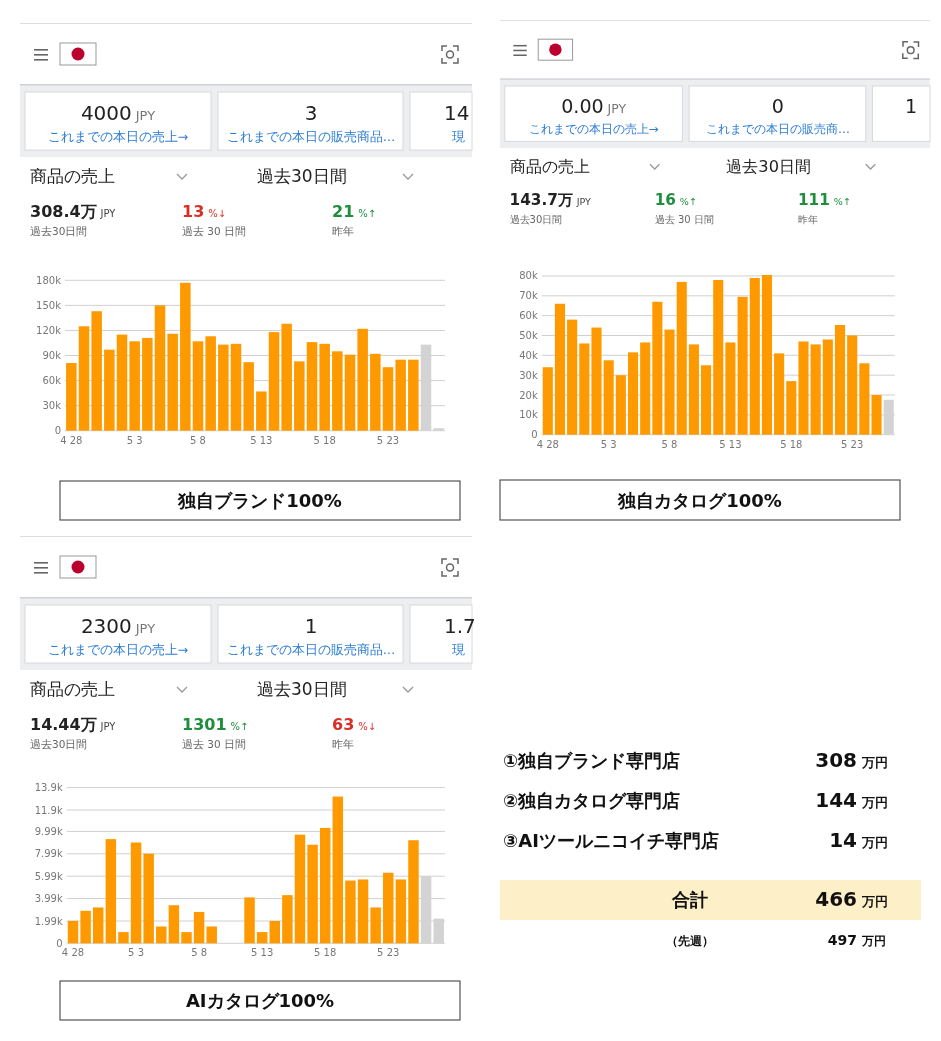 This screenshot has width=941, height=1041. What do you see at coordinates (528, 415) in the screenshot?
I see `y-tick-label: 10k` at bounding box center [528, 415].